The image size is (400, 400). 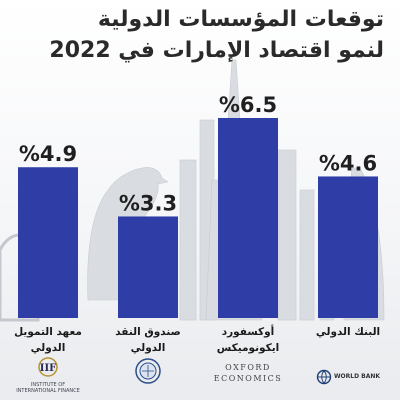 What do you see at coordinates (216, 50) in the screenshot?
I see `title-line-2: لنمو اقتصاد الإمارات في 2022` at bounding box center [216, 50].